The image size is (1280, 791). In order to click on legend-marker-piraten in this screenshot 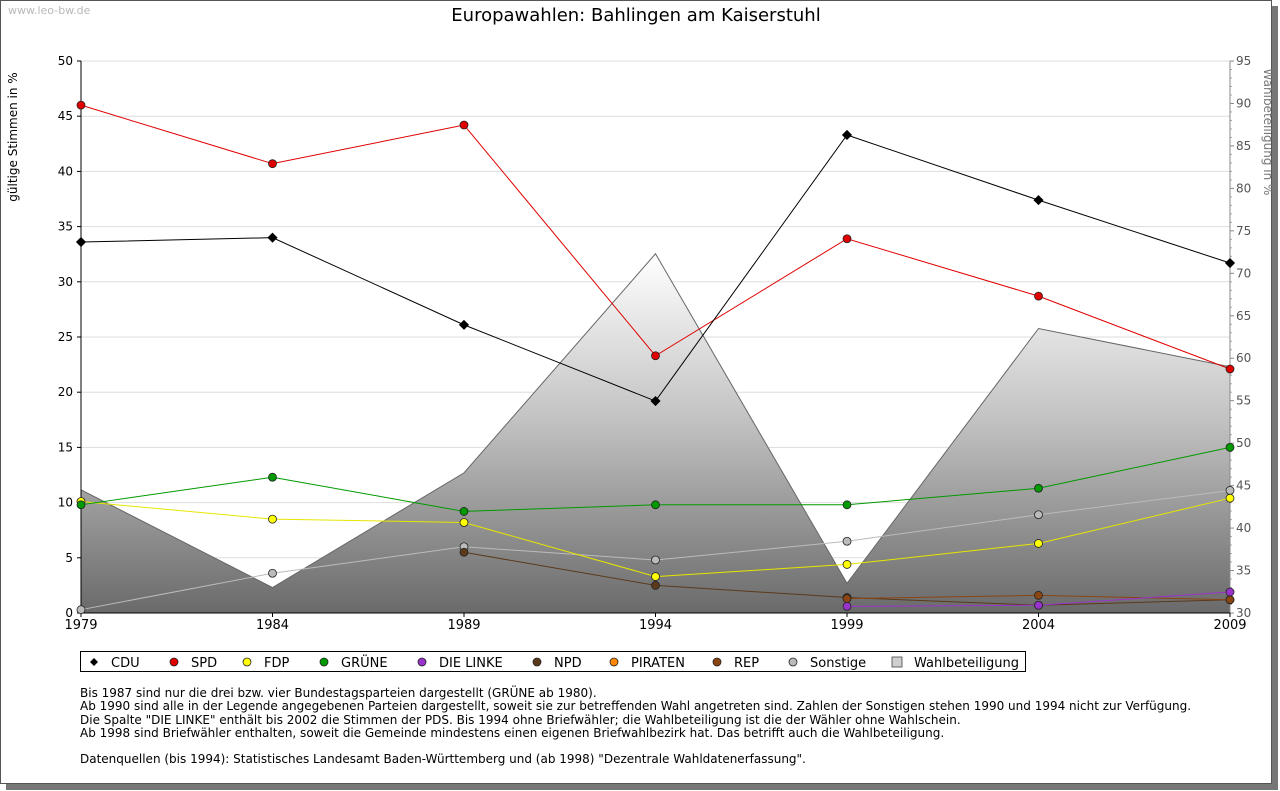, I will do `click(614, 662)`.